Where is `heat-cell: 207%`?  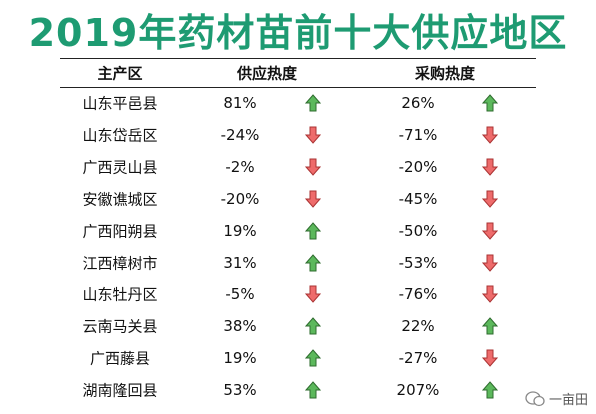 heat-cell: 207% is located at coordinates (418, 390).